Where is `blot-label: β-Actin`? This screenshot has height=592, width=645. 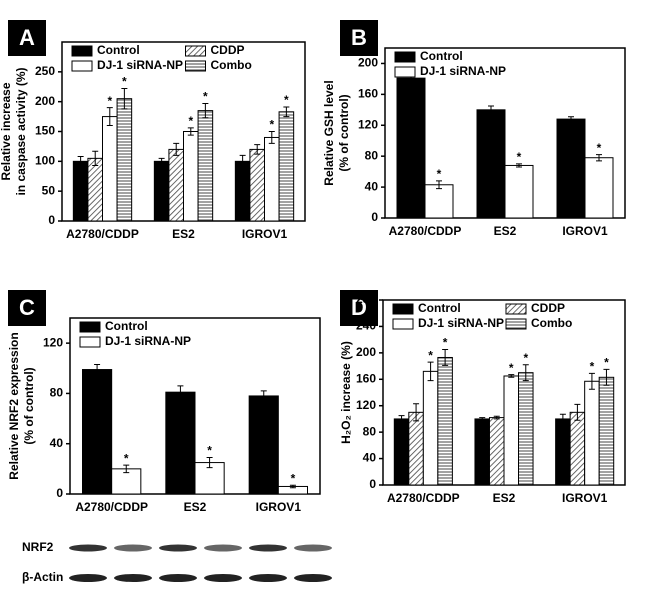
blot-label: β-Actin is located at coordinates (42, 577).